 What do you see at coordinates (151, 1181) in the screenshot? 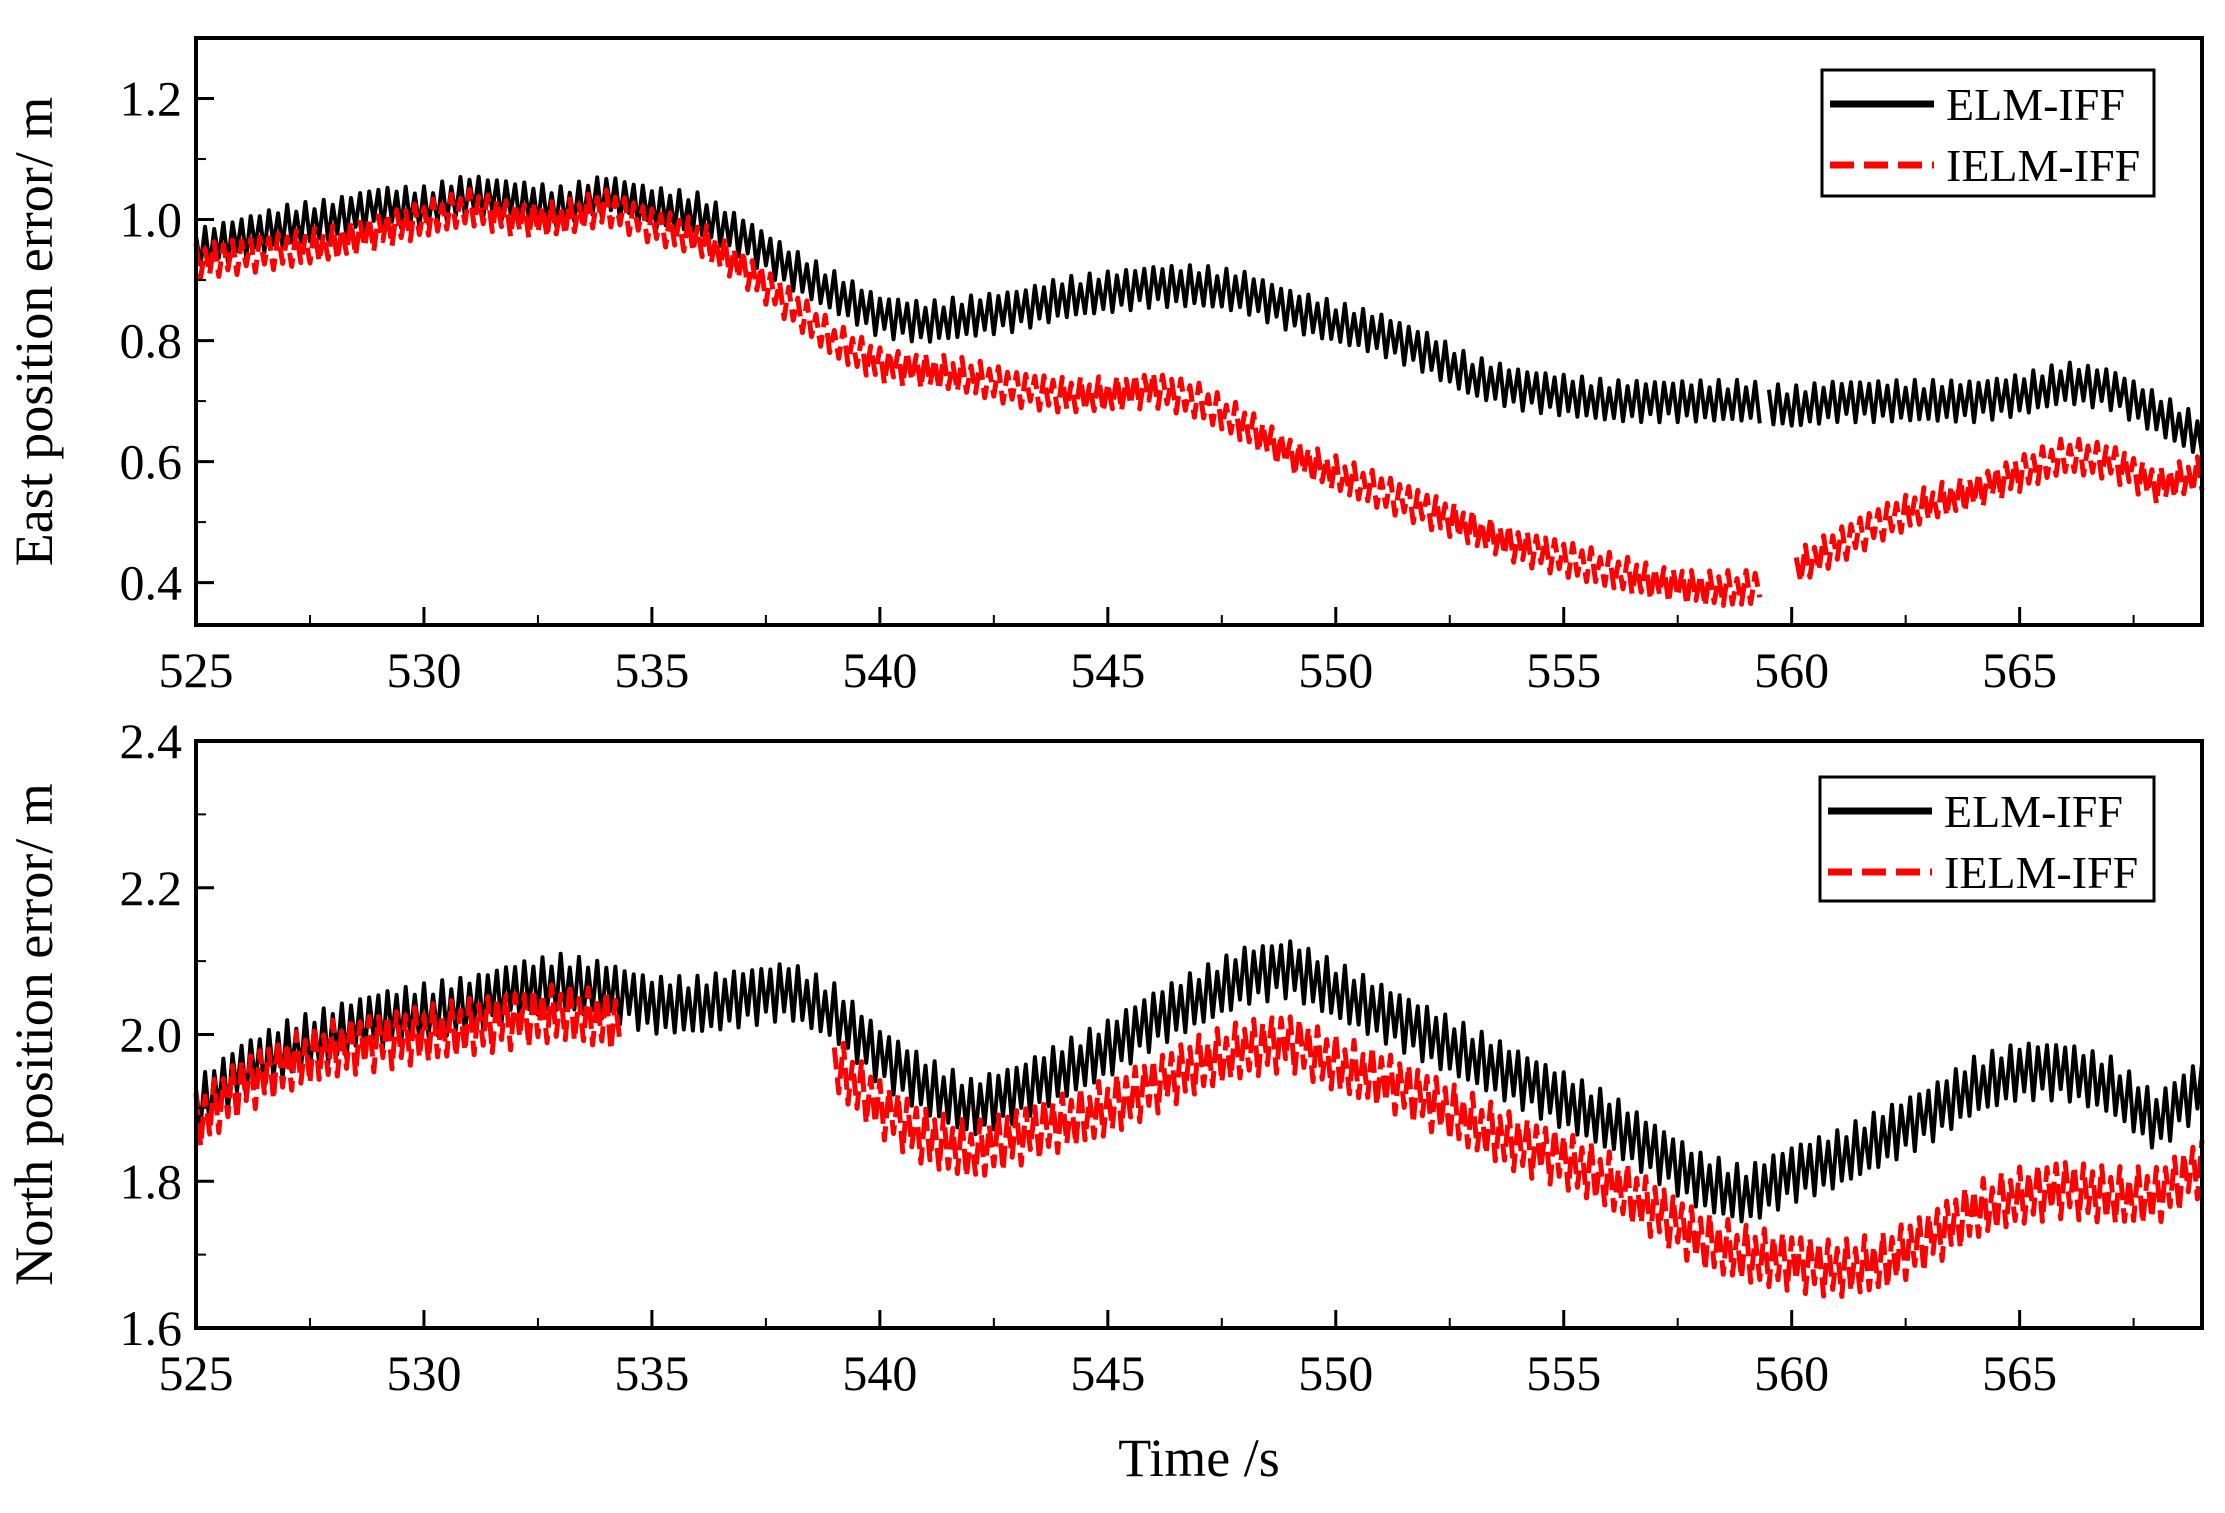
I see `y-tick-label: 1.8` at bounding box center [151, 1181].